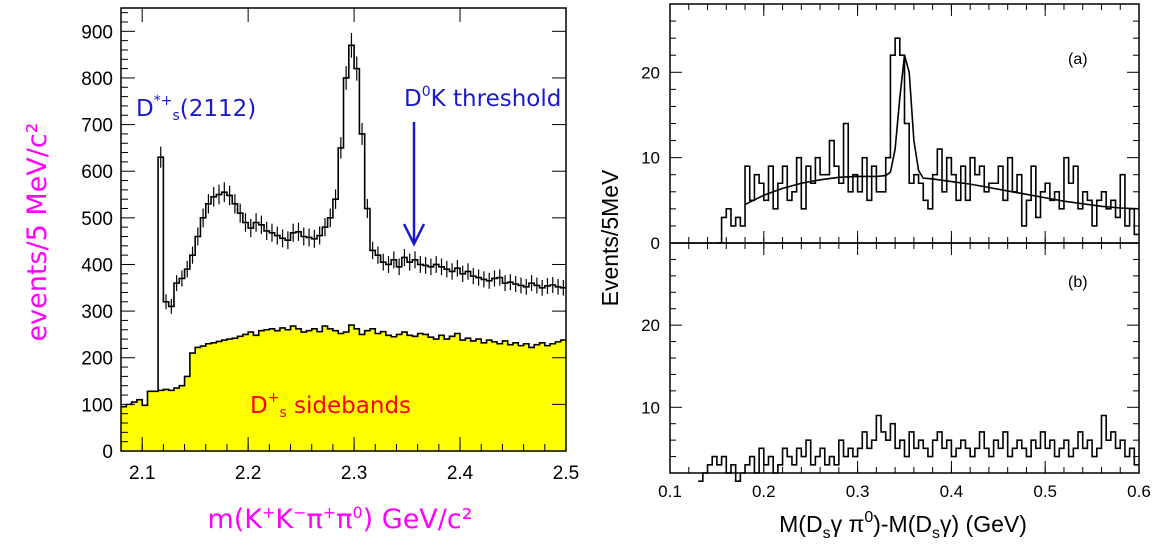 The image size is (1158, 546). What do you see at coordinates (97, 359) in the screenshot?
I see `y-tick-label: 200` at bounding box center [97, 359].